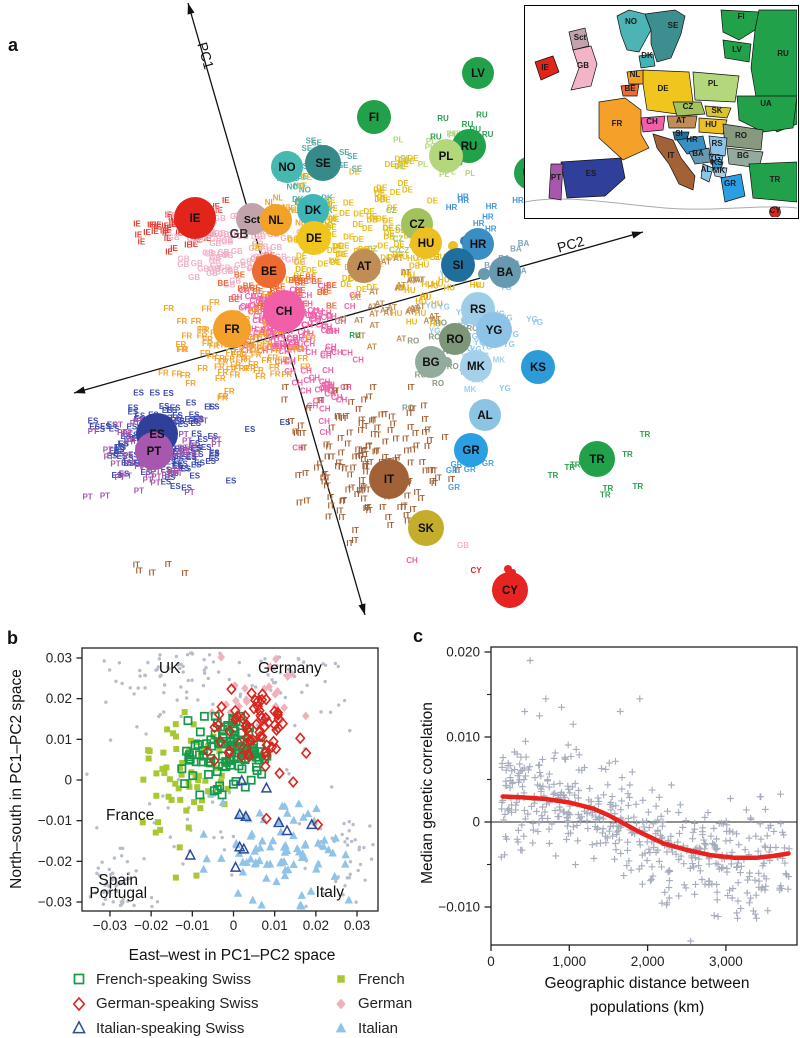 The height and width of the screenshot is (1038, 800). What do you see at coordinates (494, 330) in the screenshot?
I see `population-circle-YG` at bounding box center [494, 330].